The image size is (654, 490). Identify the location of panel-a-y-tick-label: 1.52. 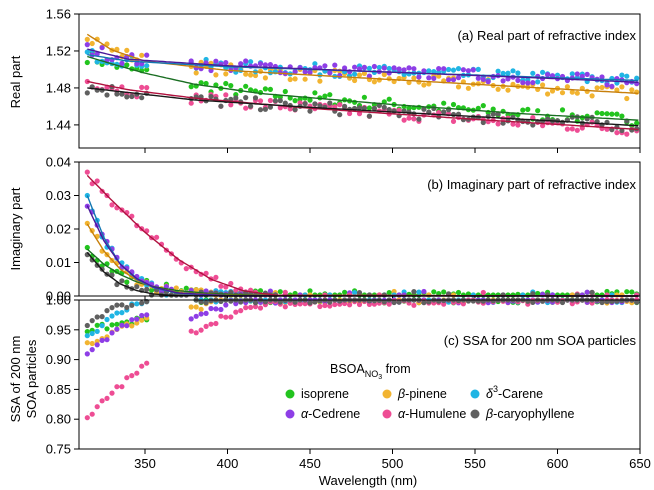
(58, 50).